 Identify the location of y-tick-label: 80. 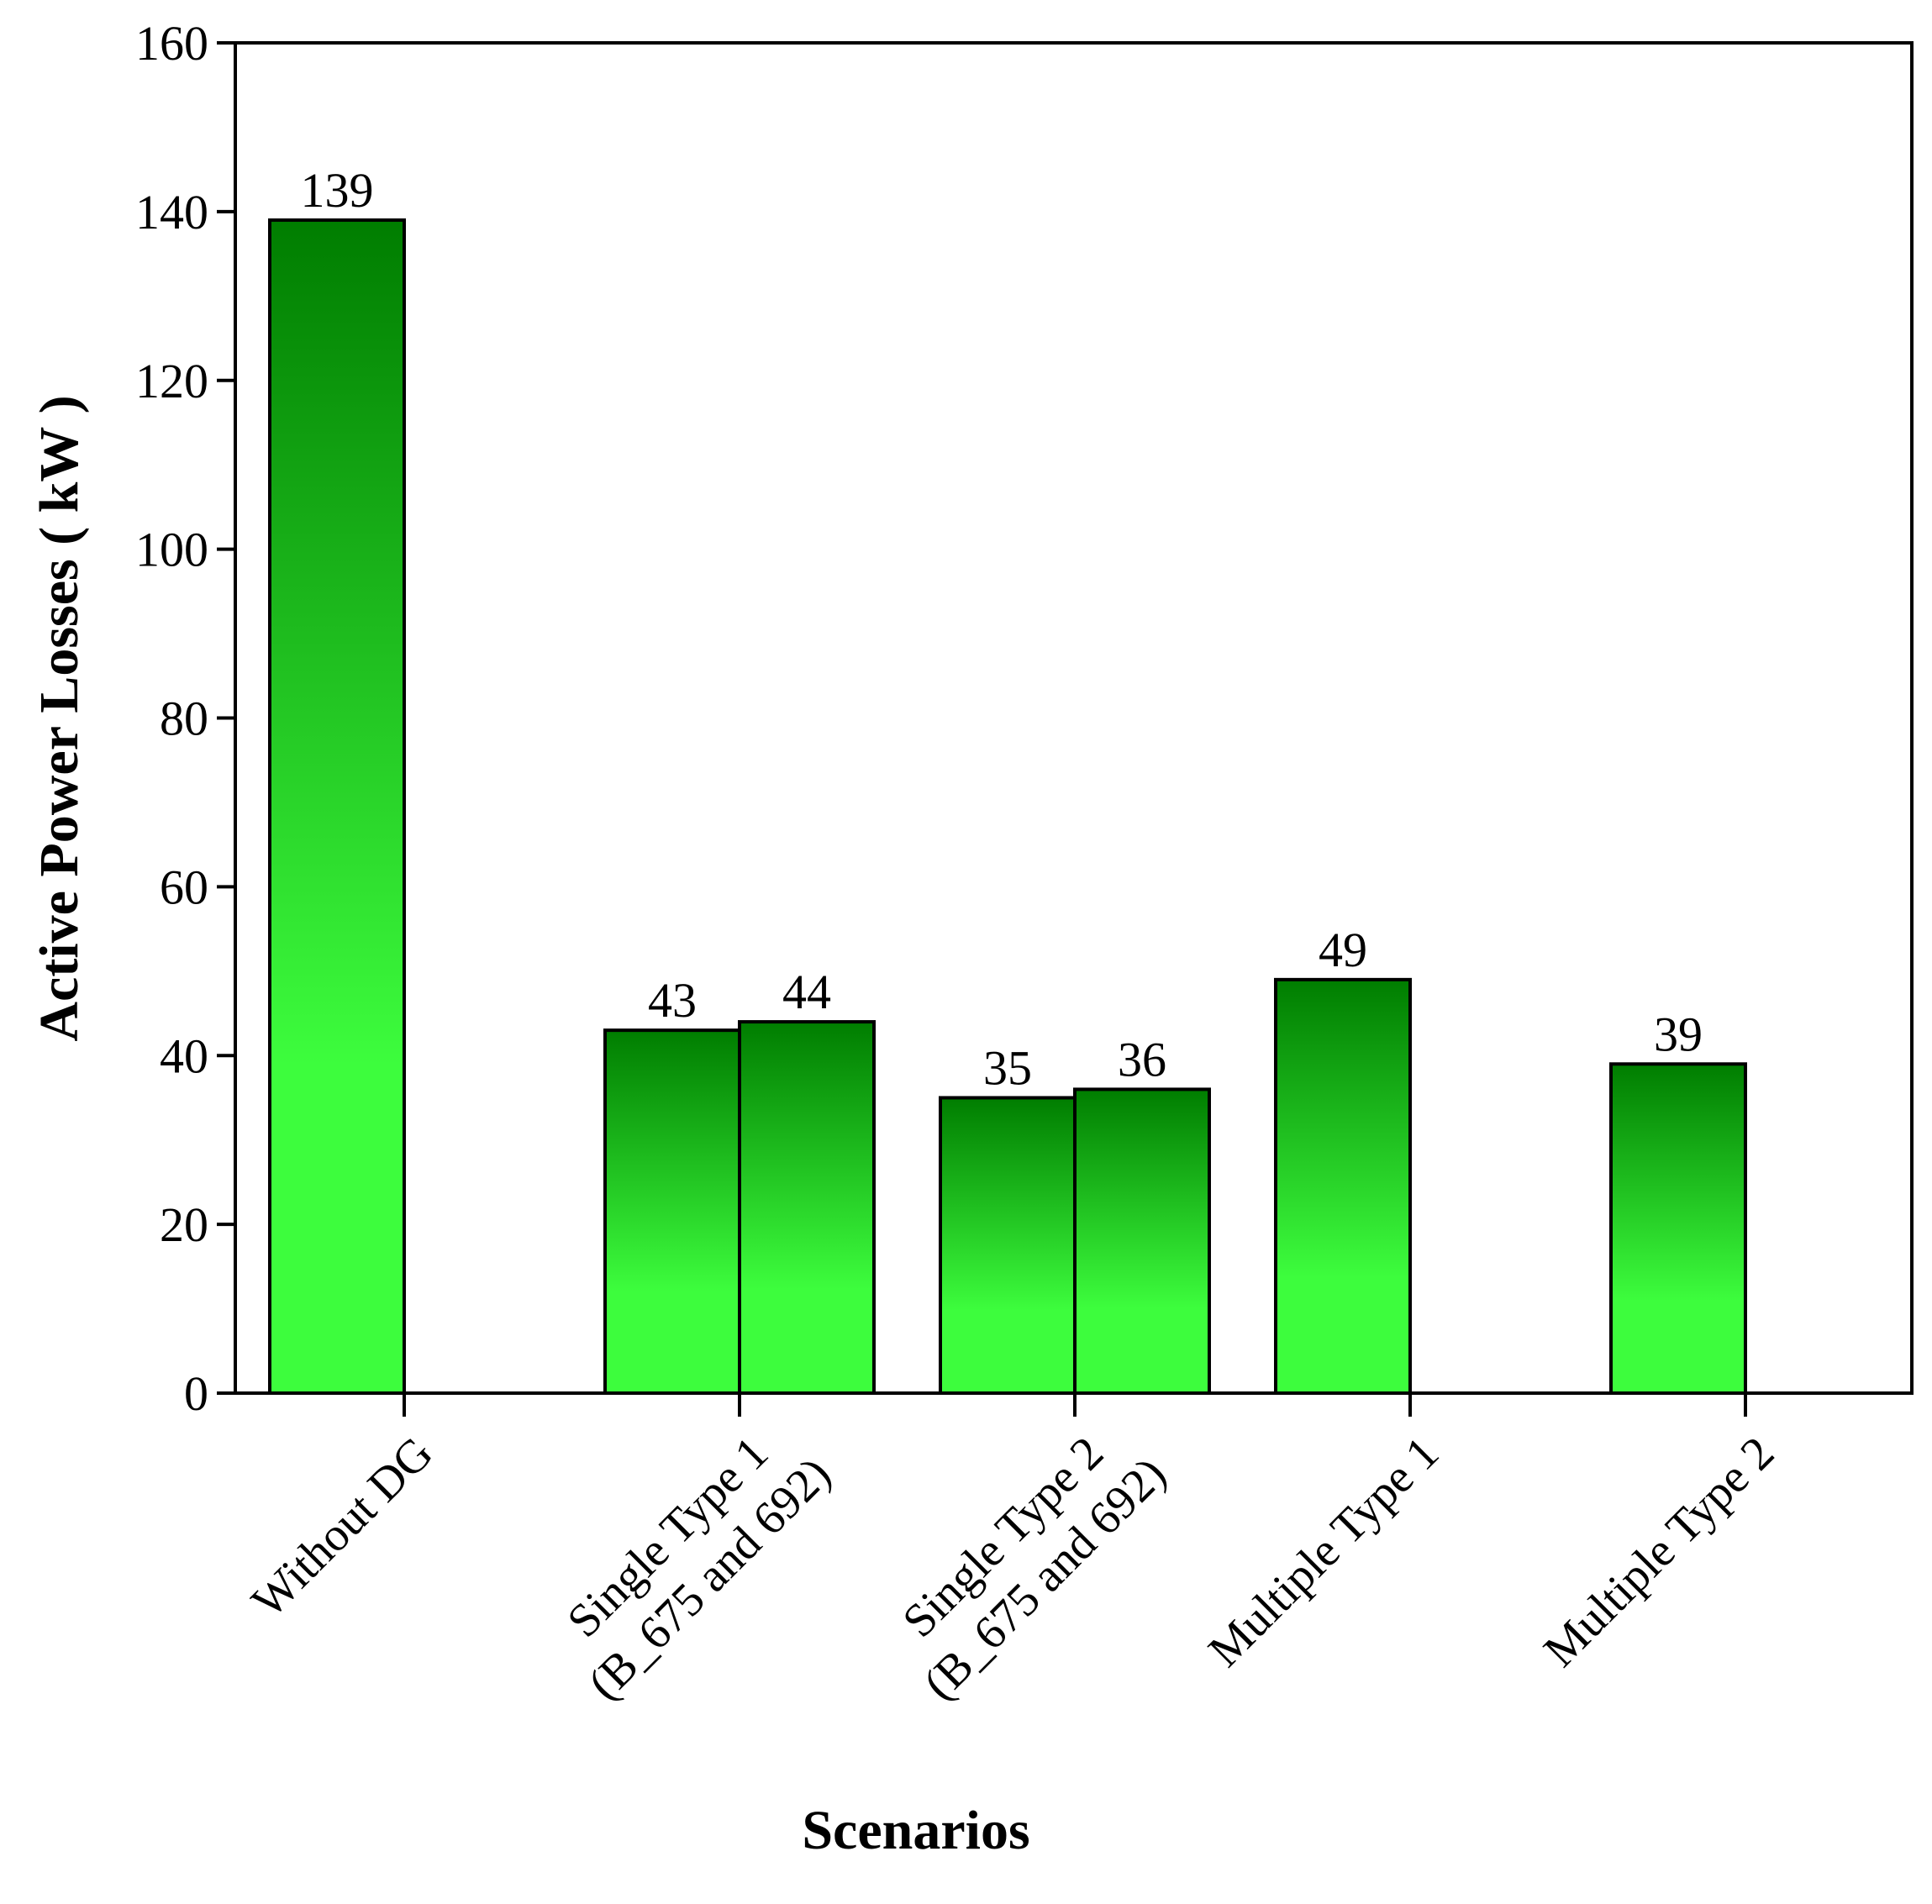
(184, 719).